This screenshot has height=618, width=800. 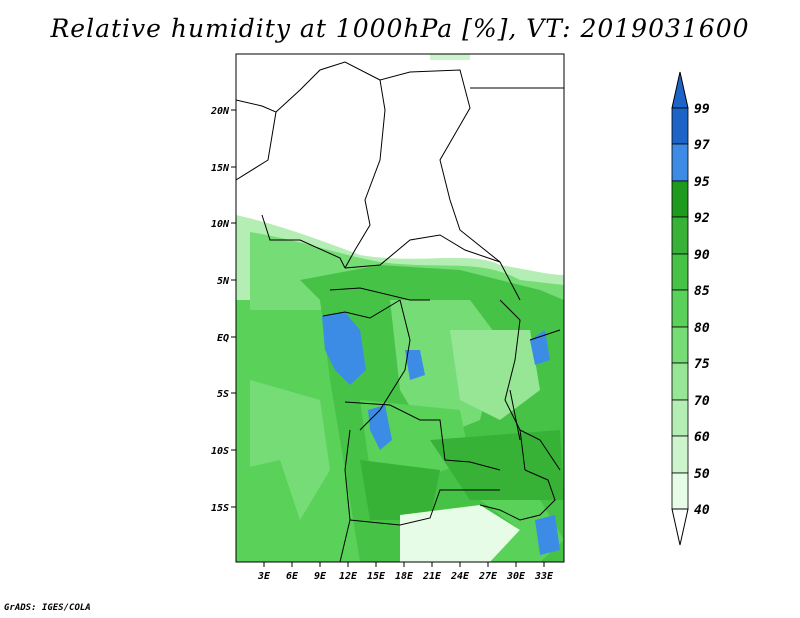 I want to click on lat-label: 5S, so click(x=223, y=394).